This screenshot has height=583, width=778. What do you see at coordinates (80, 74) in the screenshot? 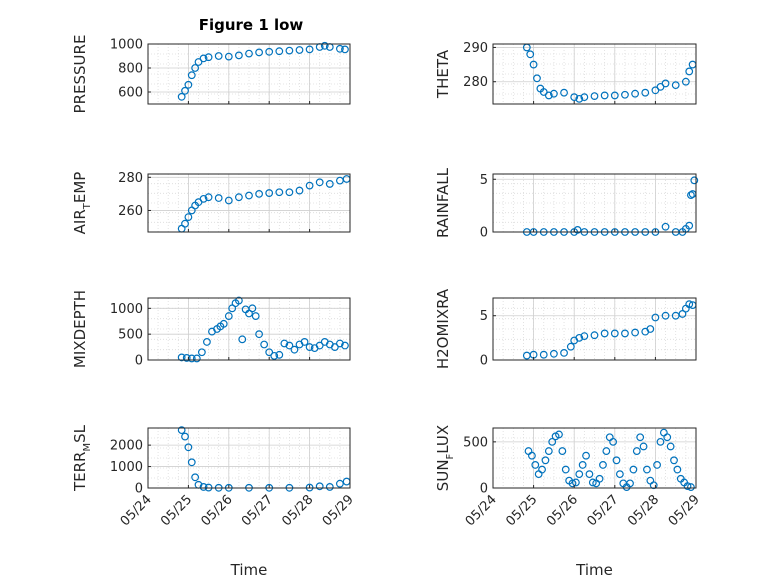
I see `y-axis-label: PRESSURE` at bounding box center [80, 74].